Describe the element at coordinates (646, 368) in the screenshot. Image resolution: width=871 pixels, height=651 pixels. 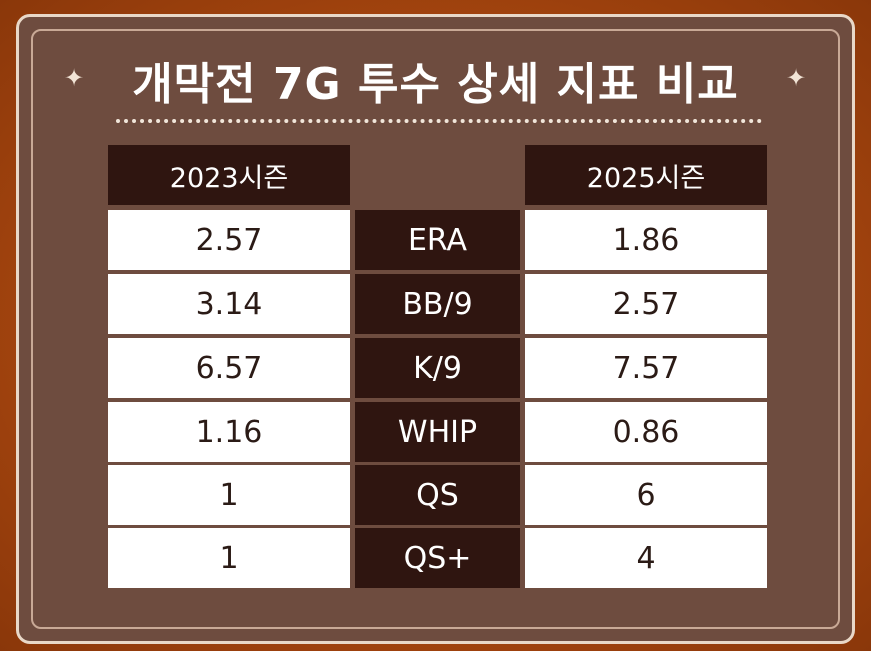
I see `table-cell-2025-k9: 7.57` at that location.